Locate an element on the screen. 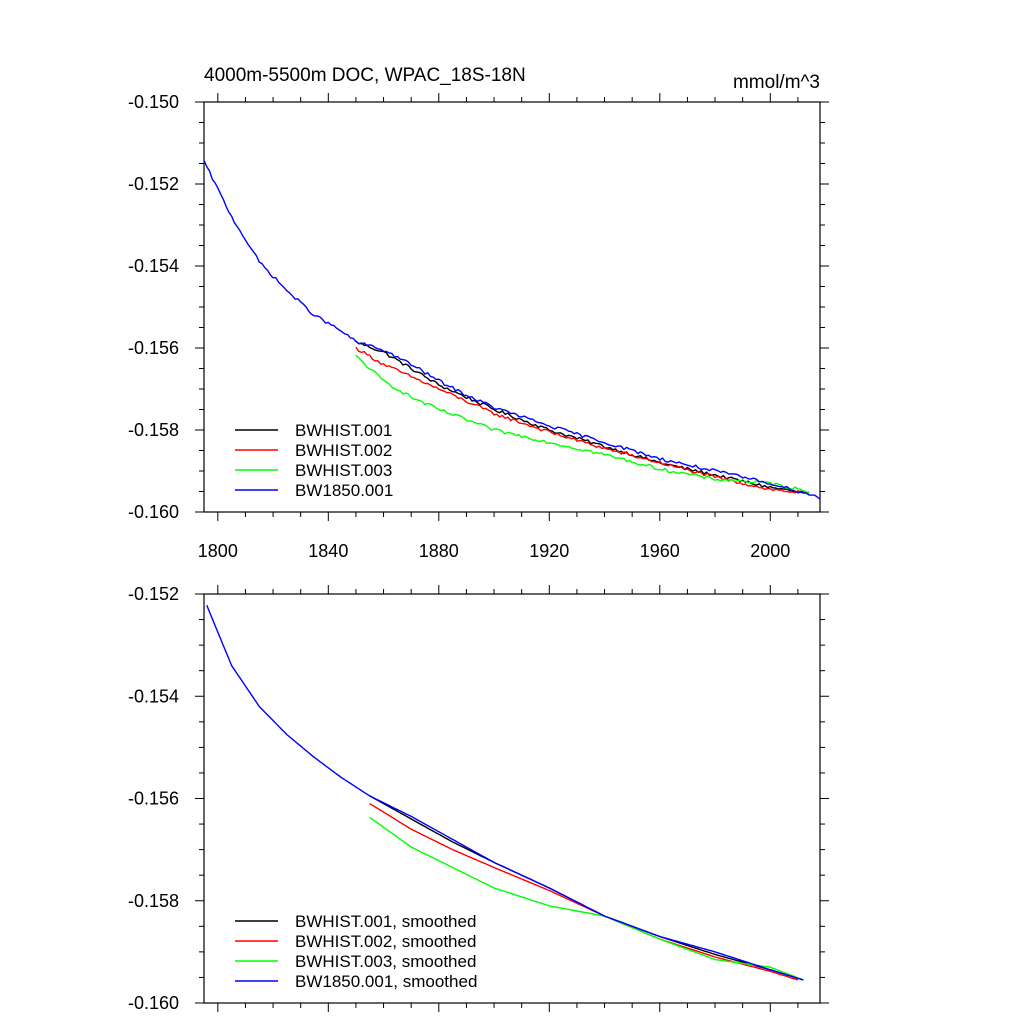 The width and height of the screenshot is (1024, 1024). legend-label: BW1850.001, smoothed is located at coordinates (386, 981).